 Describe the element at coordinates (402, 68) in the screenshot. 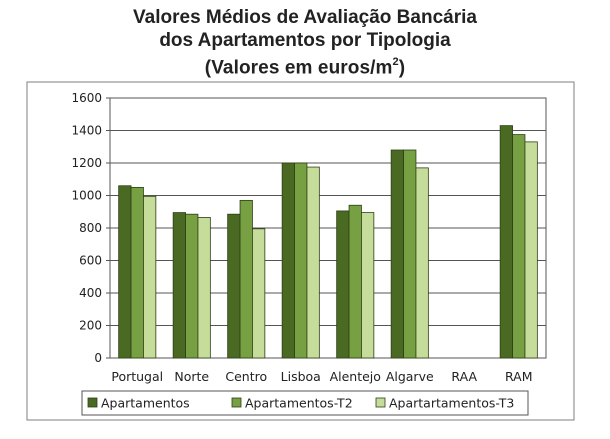

I see `chart-title-close-paren: )` at that location.